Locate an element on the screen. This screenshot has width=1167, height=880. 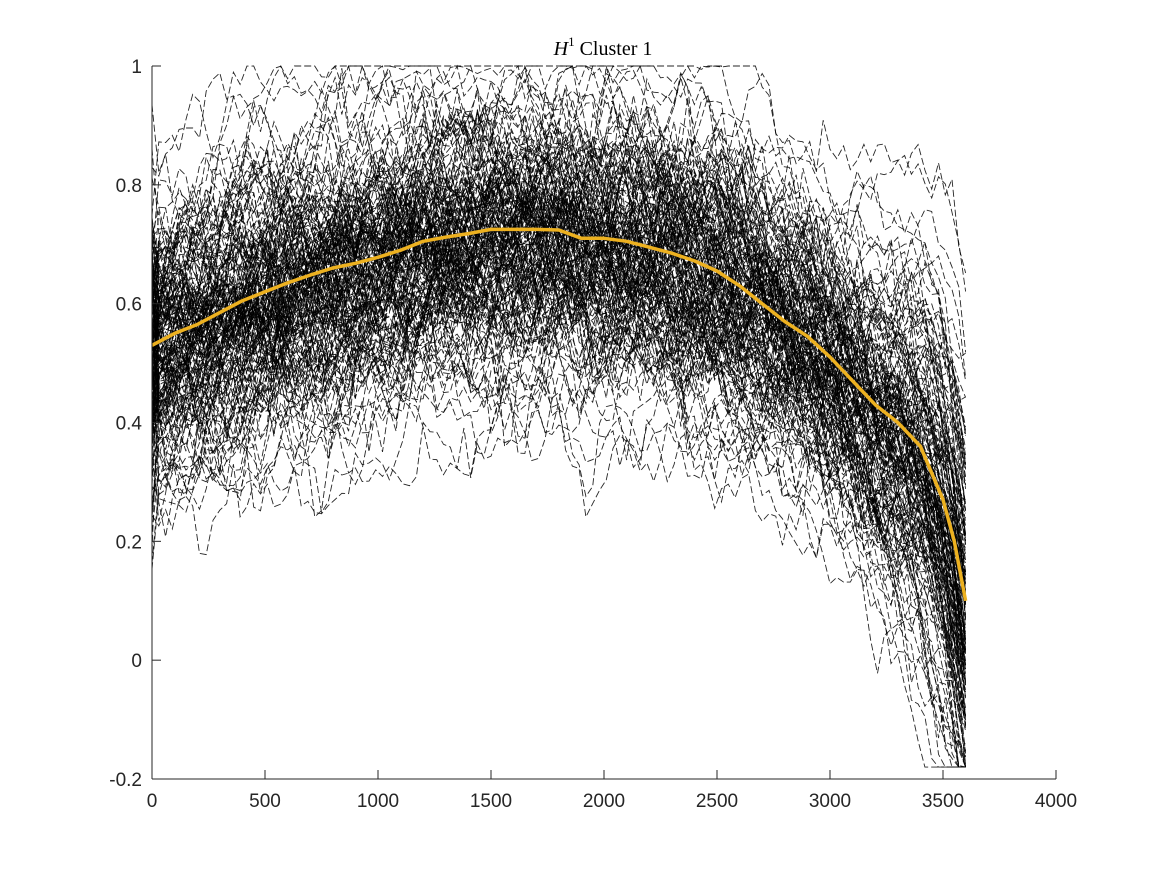
title-superscript: 1 is located at coordinates (571, 41).